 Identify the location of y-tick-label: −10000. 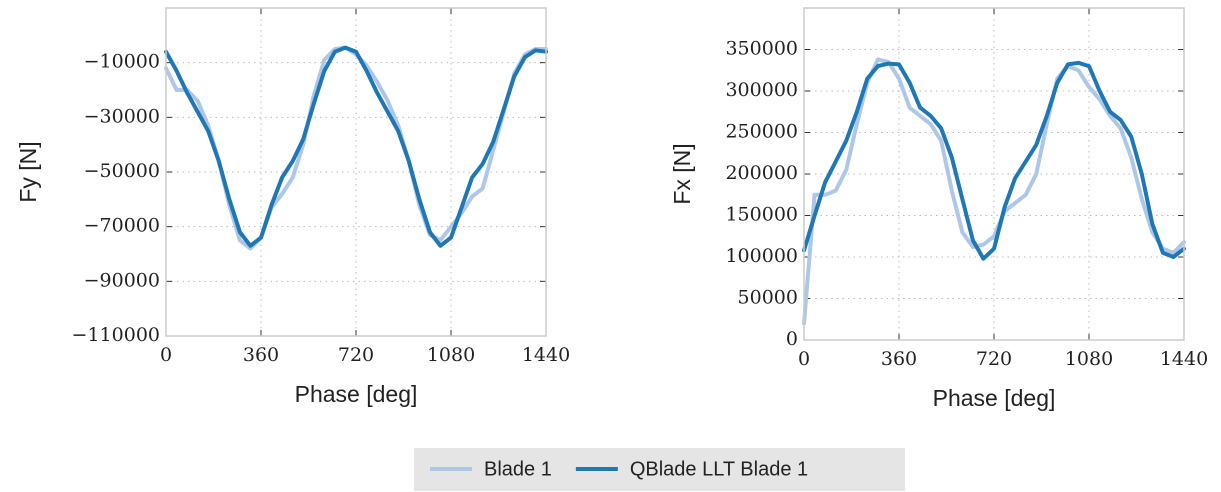
(122, 62).